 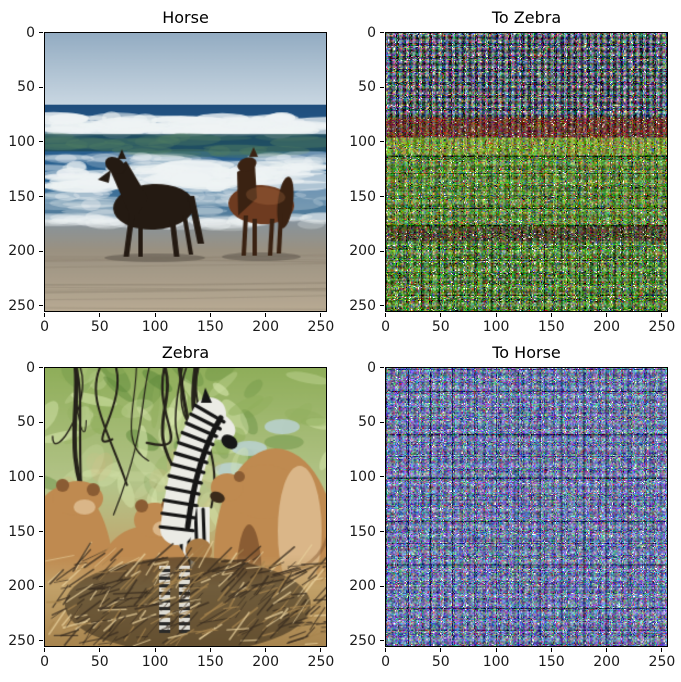 I want to click on subplot-title-horse: Horse, so click(x=185, y=17).